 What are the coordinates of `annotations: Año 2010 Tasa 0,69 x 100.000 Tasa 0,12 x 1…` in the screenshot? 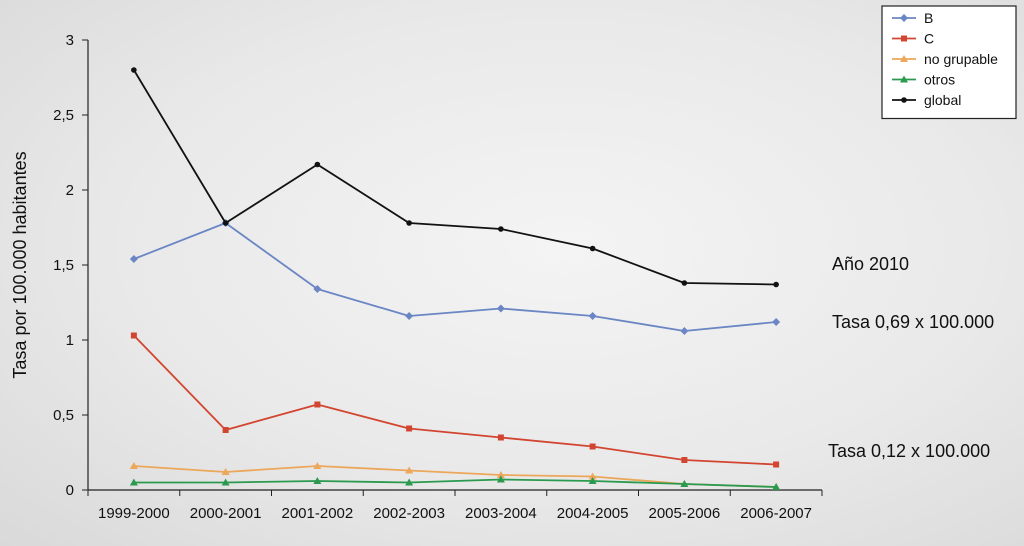 It's located at (911, 357).